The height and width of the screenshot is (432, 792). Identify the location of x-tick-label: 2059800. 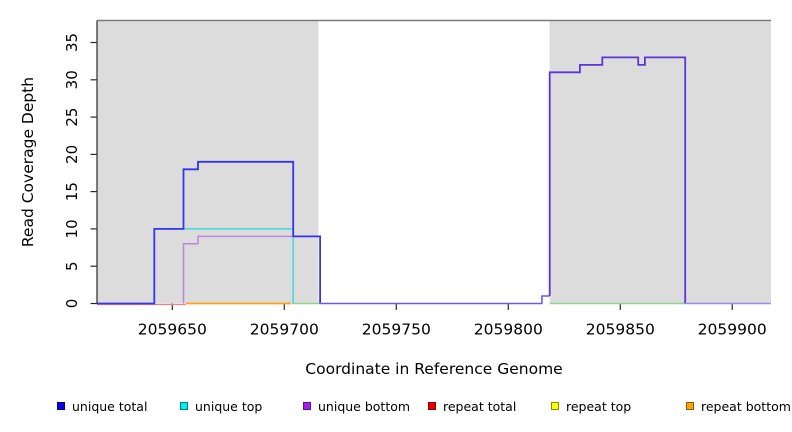
(508, 330).